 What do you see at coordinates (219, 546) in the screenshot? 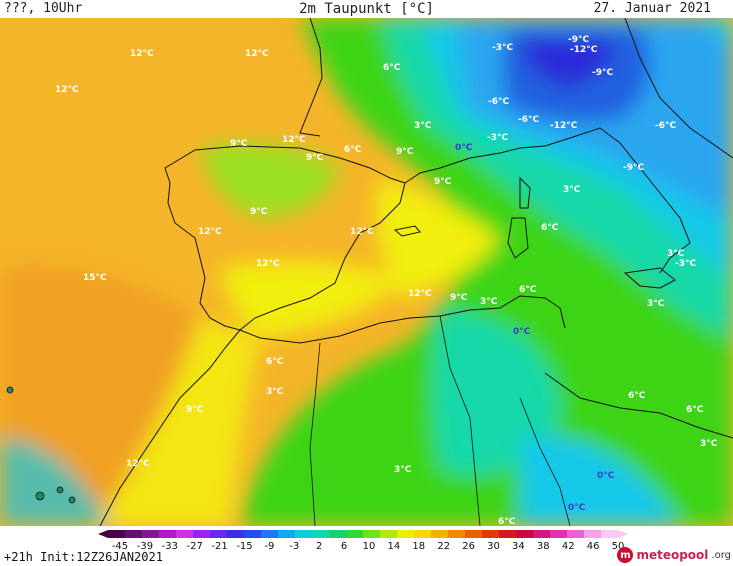
I see `legend-tick-label: -21` at bounding box center [219, 546].